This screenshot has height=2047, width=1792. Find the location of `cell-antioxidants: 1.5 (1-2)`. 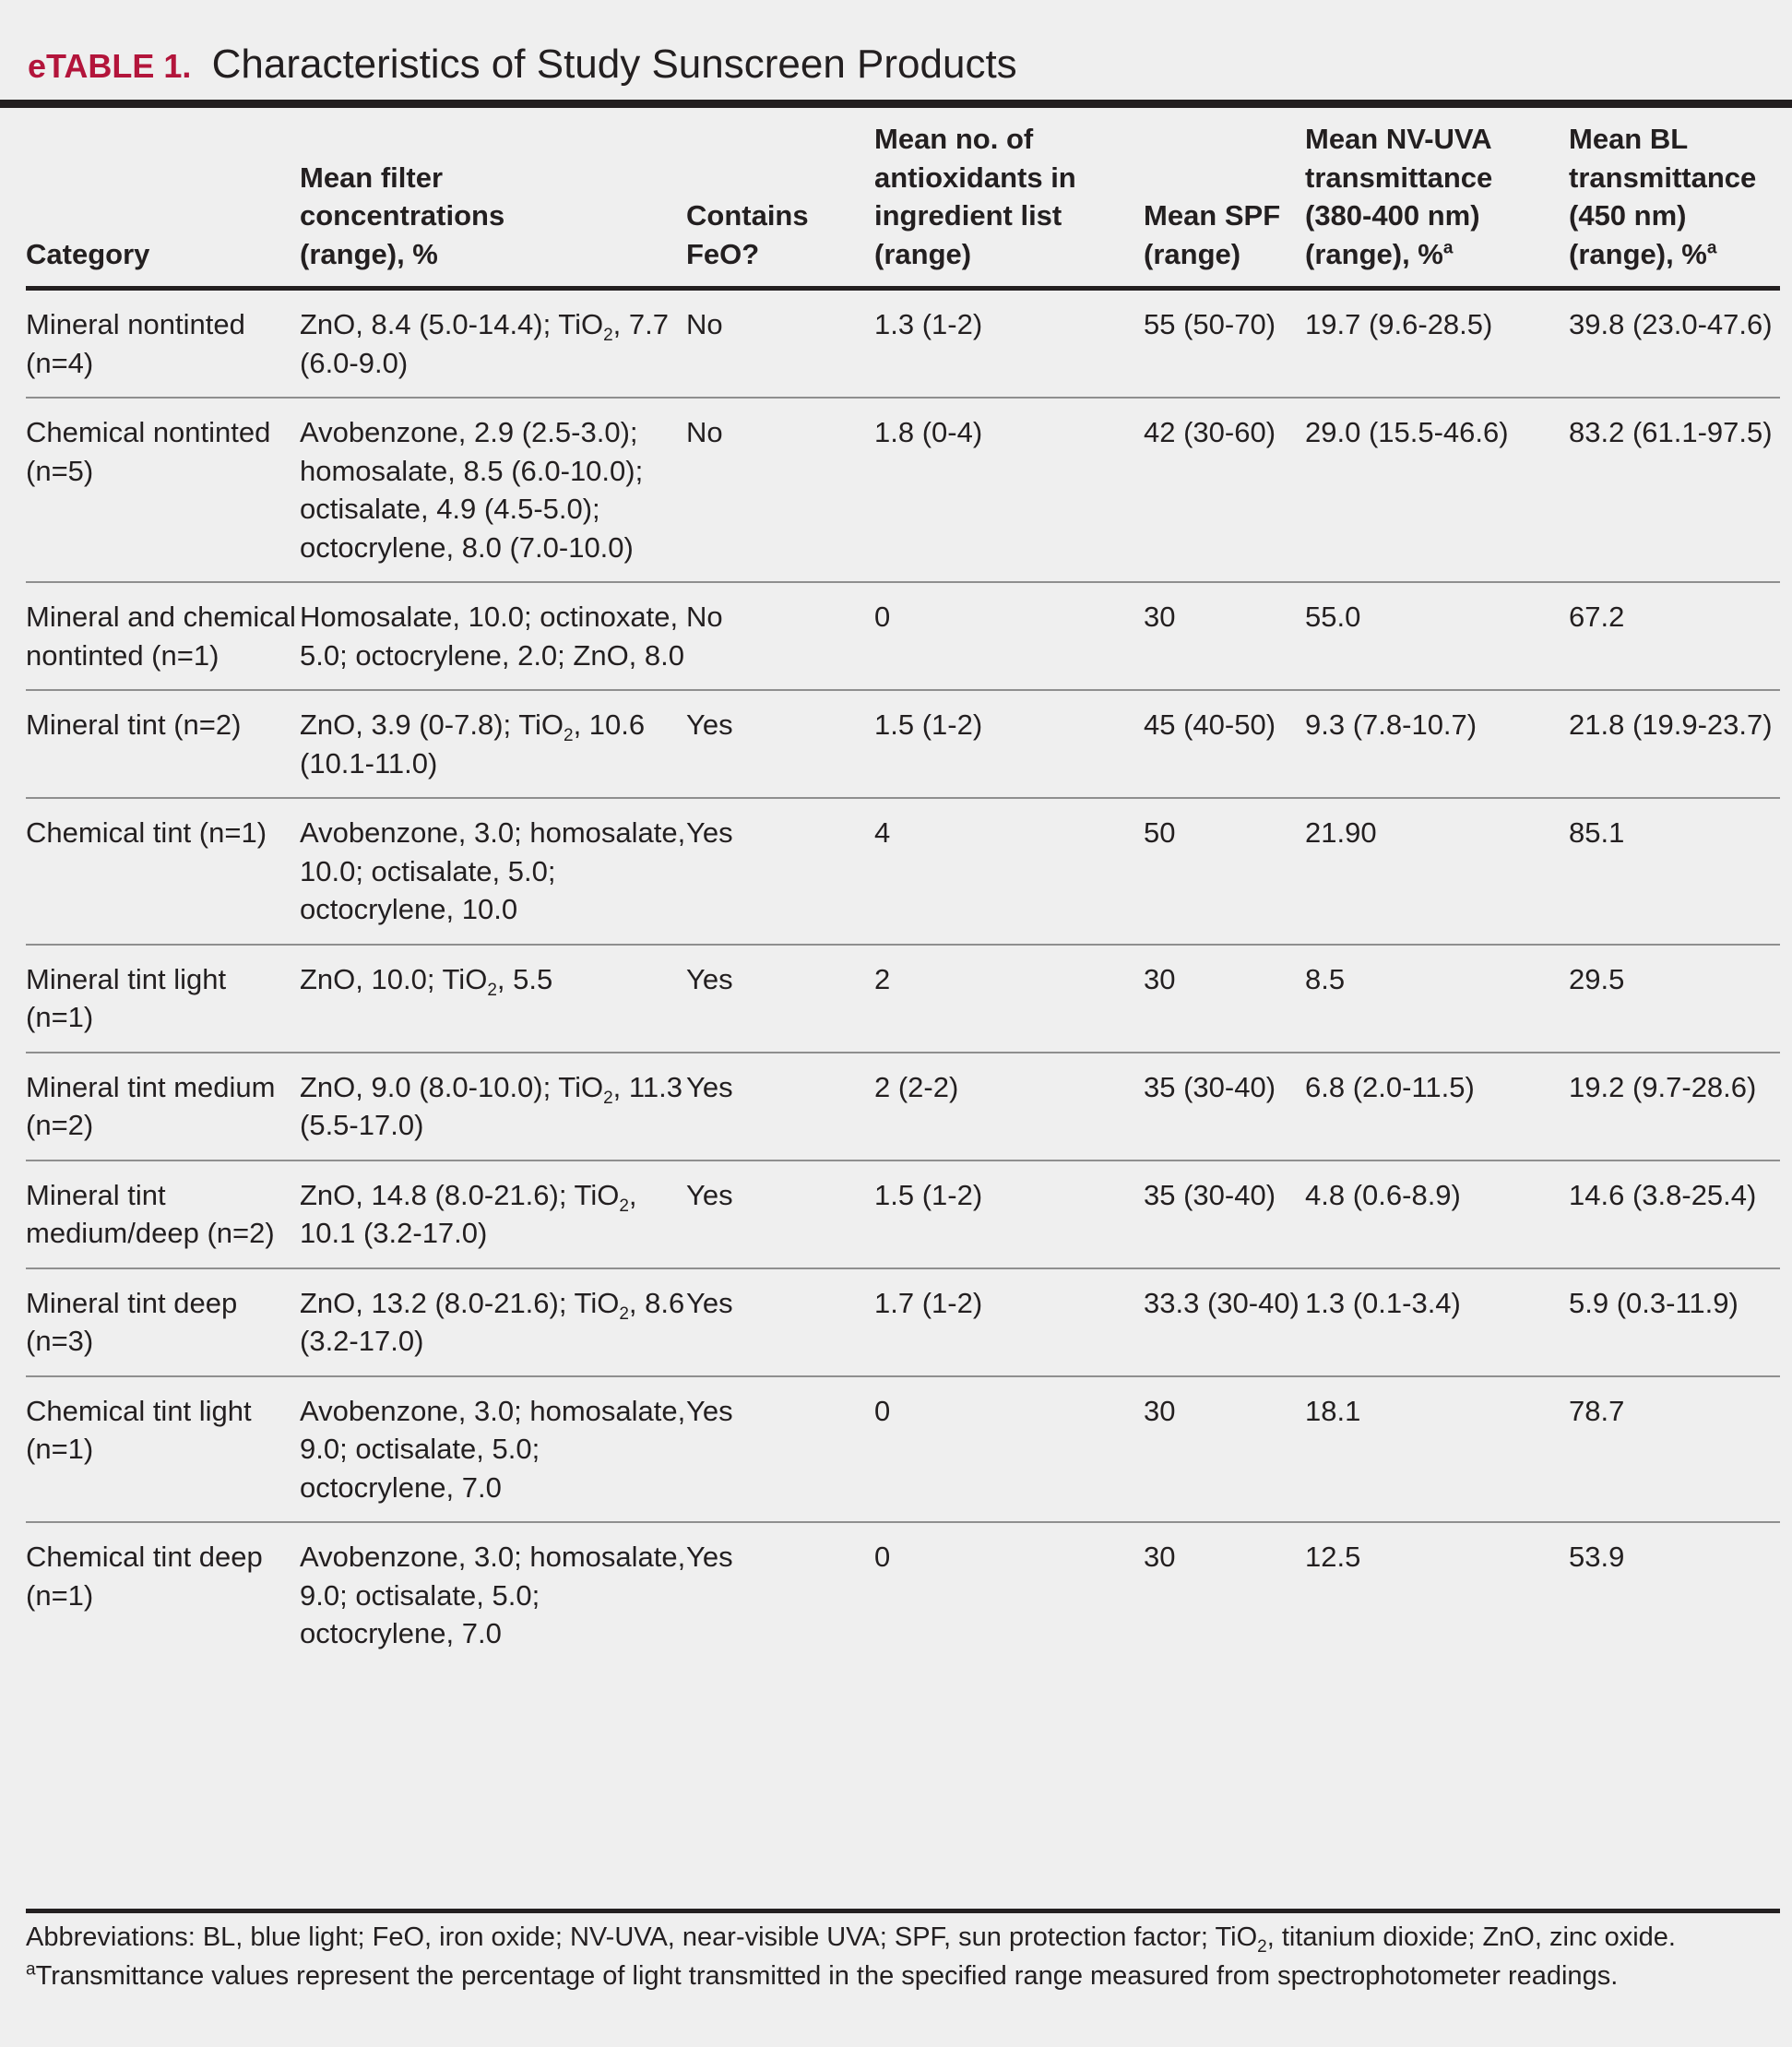

cell-antioxidants: 1.5 (1-2) is located at coordinates (1009, 745).